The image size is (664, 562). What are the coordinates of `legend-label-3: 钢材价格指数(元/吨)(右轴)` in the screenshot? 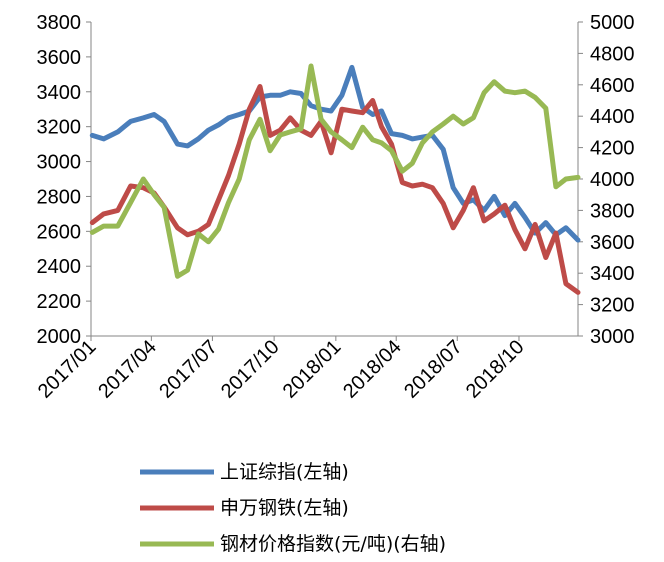 It's located at (333, 544).